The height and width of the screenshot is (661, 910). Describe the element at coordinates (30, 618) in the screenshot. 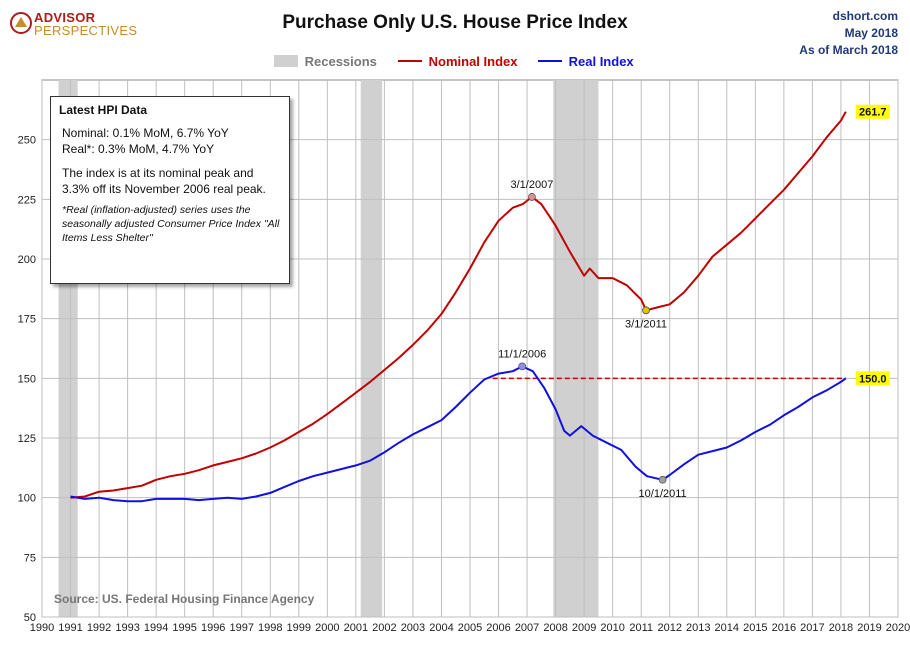

I see `y-tick-label-50: 50` at that location.